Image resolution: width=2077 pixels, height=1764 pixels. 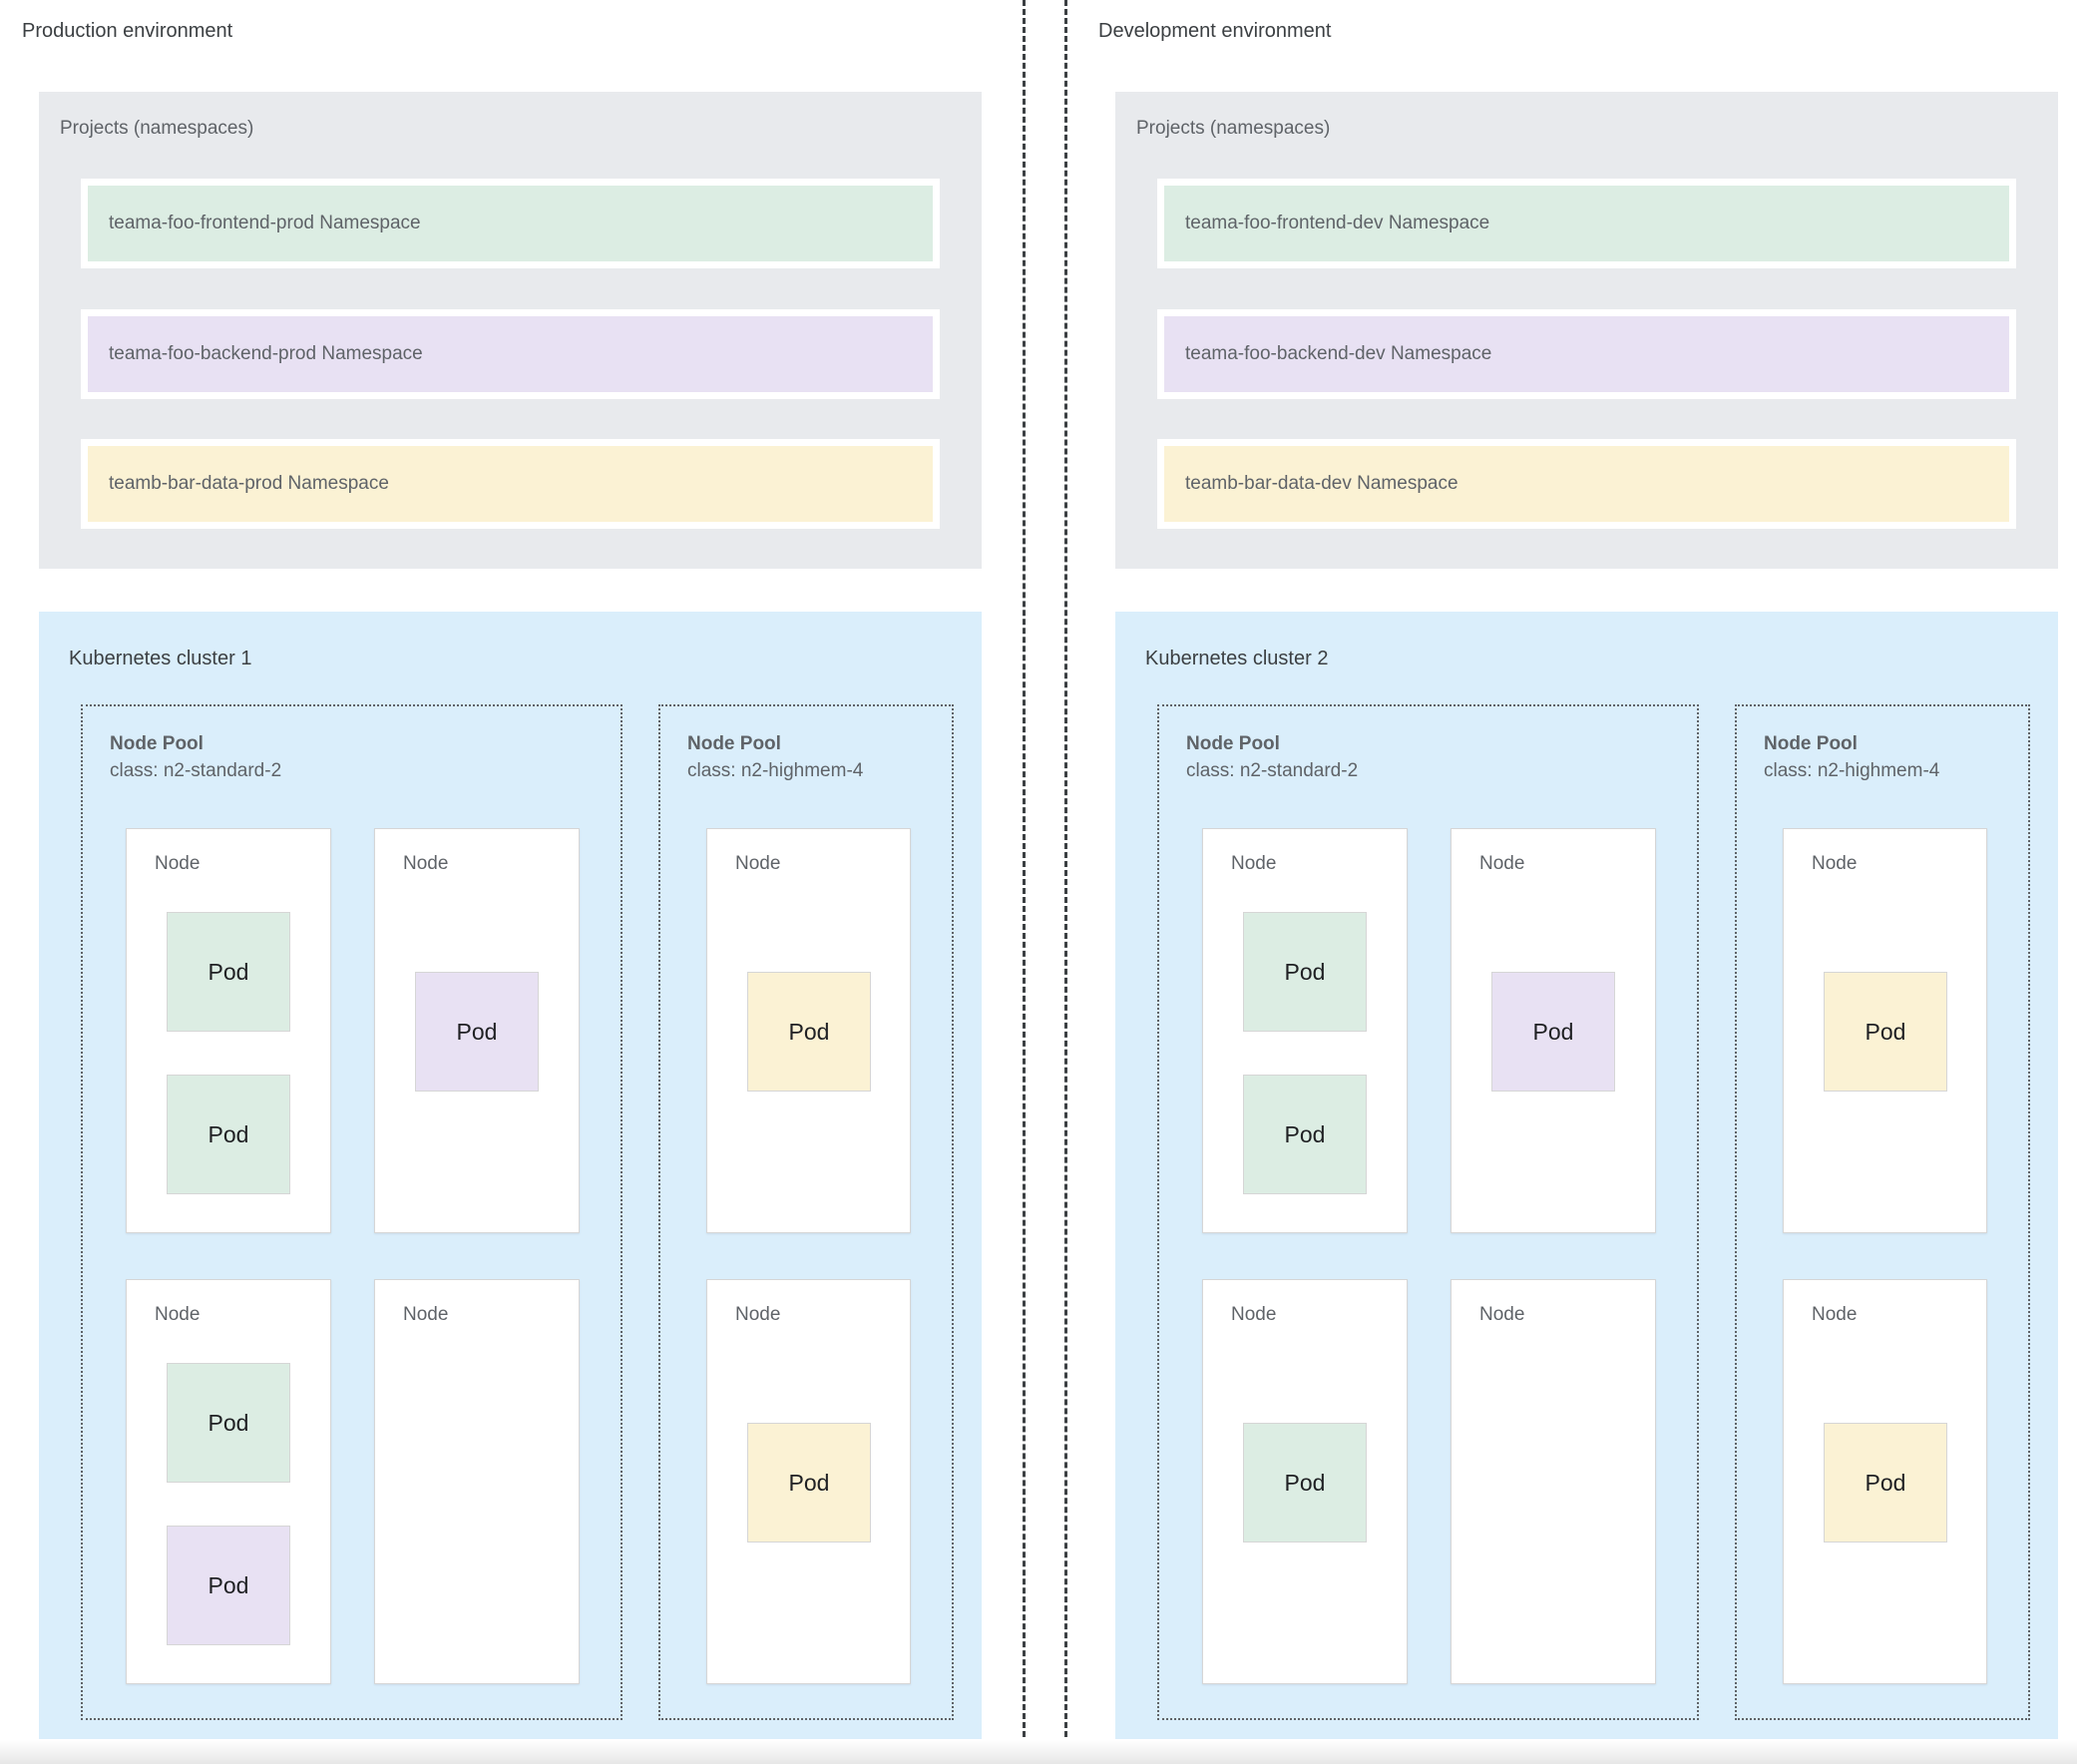 What do you see at coordinates (1038, 1752) in the screenshot?
I see `bottom-fade` at bounding box center [1038, 1752].